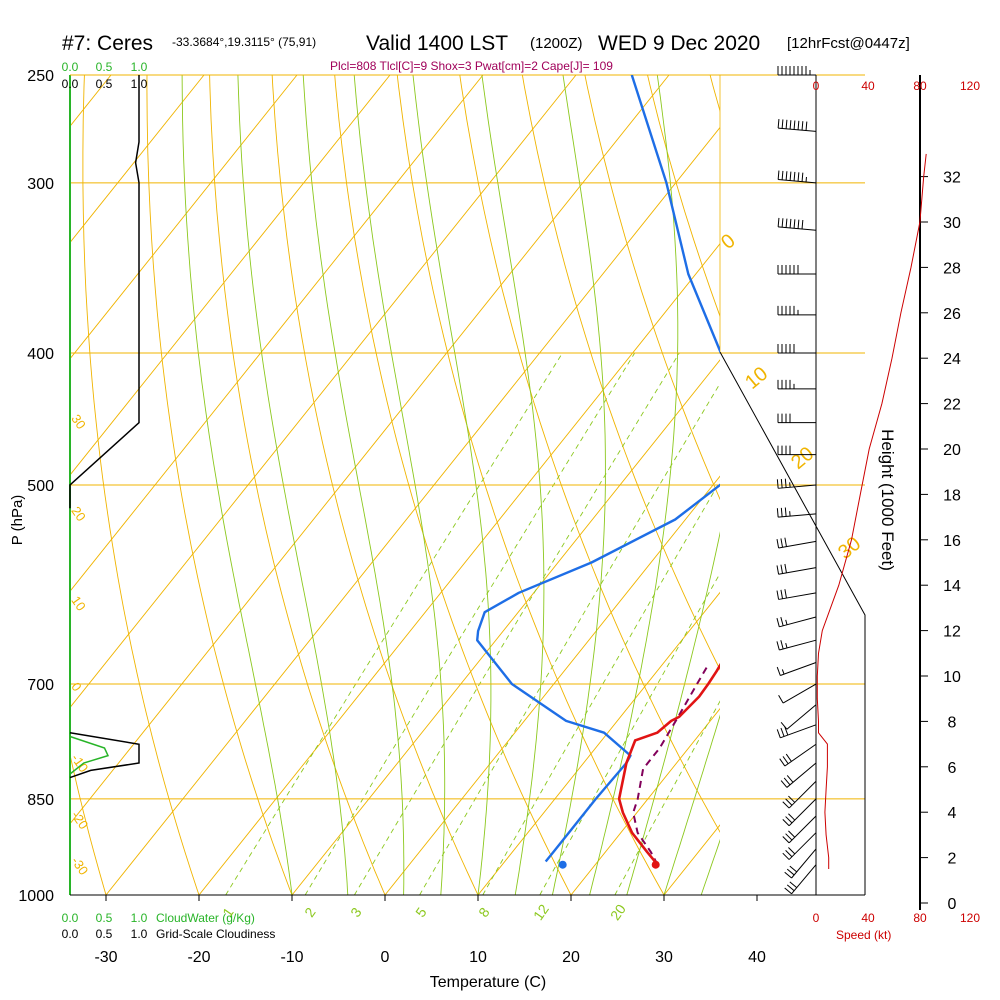  What do you see at coordinates (863, 935) in the screenshot?
I see `speed-axis-title: Speed (kt)` at bounding box center [863, 935].